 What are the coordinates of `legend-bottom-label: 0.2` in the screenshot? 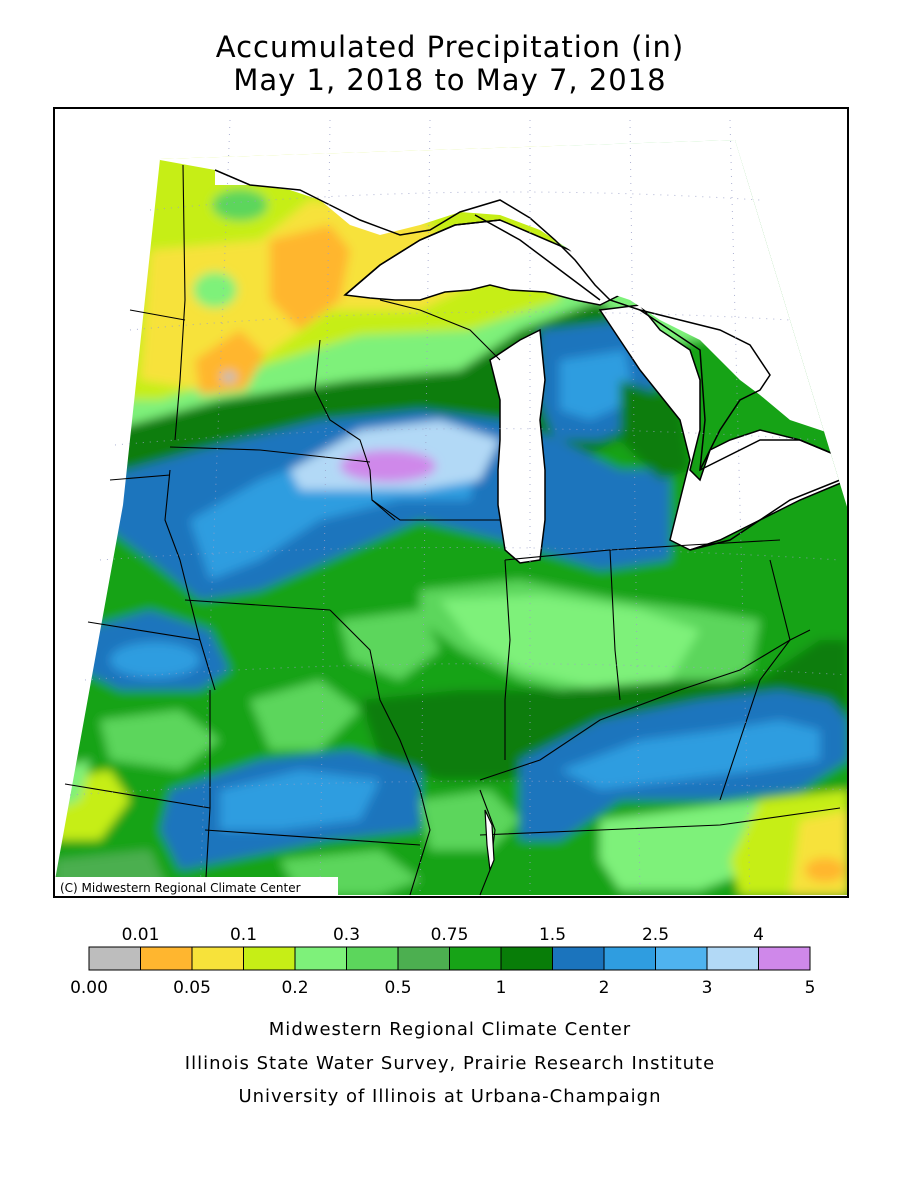 It's located at (294, 988).